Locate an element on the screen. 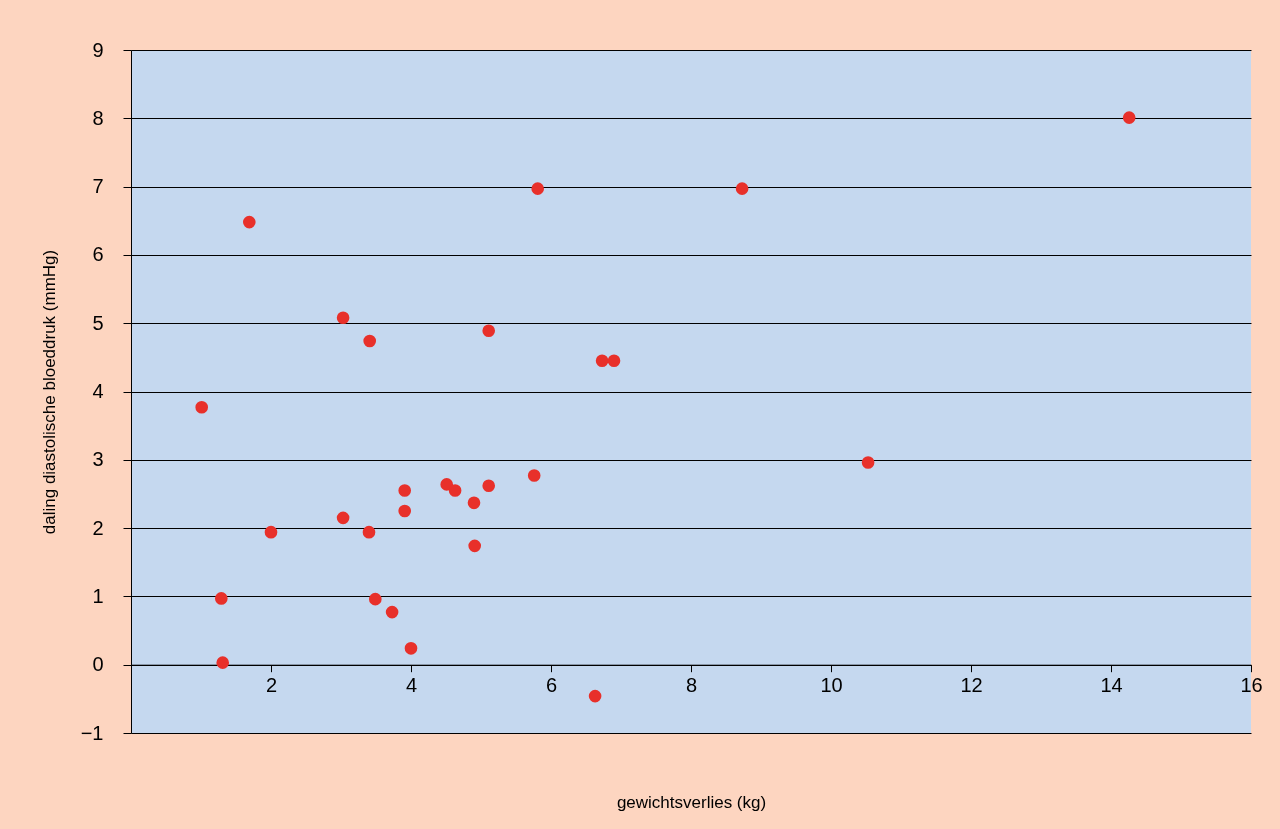 Image resolution: width=1280 pixels, height=829 pixels. y-tick-label: 3 is located at coordinates (98, 459).